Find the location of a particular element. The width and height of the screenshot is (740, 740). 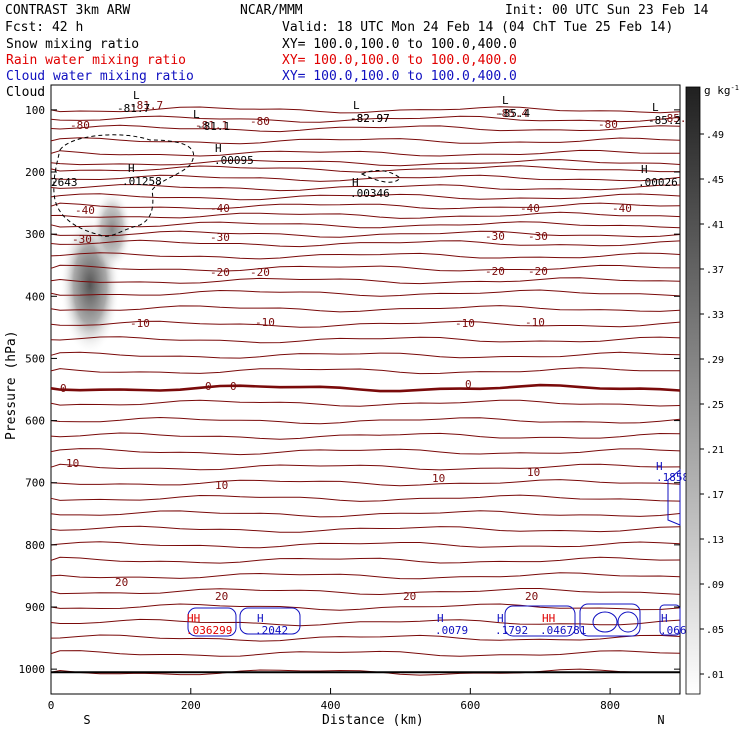

cloud-water-label: .1792 is located at coordinates (511, 630).